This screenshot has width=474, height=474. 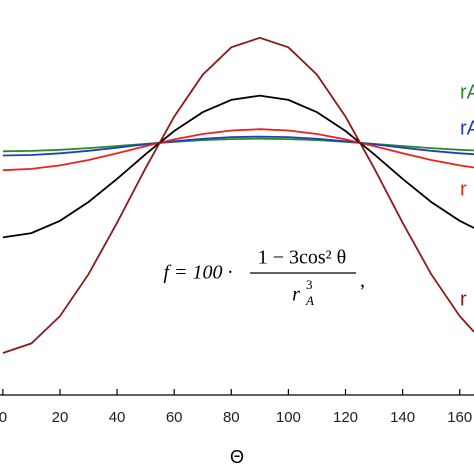 What do you see at coordinates (264, 277) in the screenshot?
I see `formula: f = 100 · 1 − 3cos² θ r A 3 ,` at bounding box center [264, 277].